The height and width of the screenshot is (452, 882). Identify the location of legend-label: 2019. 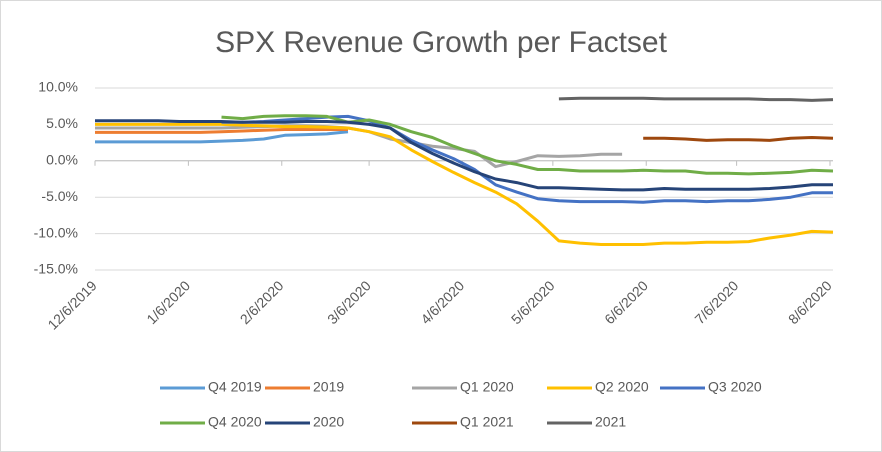
(328, 387).